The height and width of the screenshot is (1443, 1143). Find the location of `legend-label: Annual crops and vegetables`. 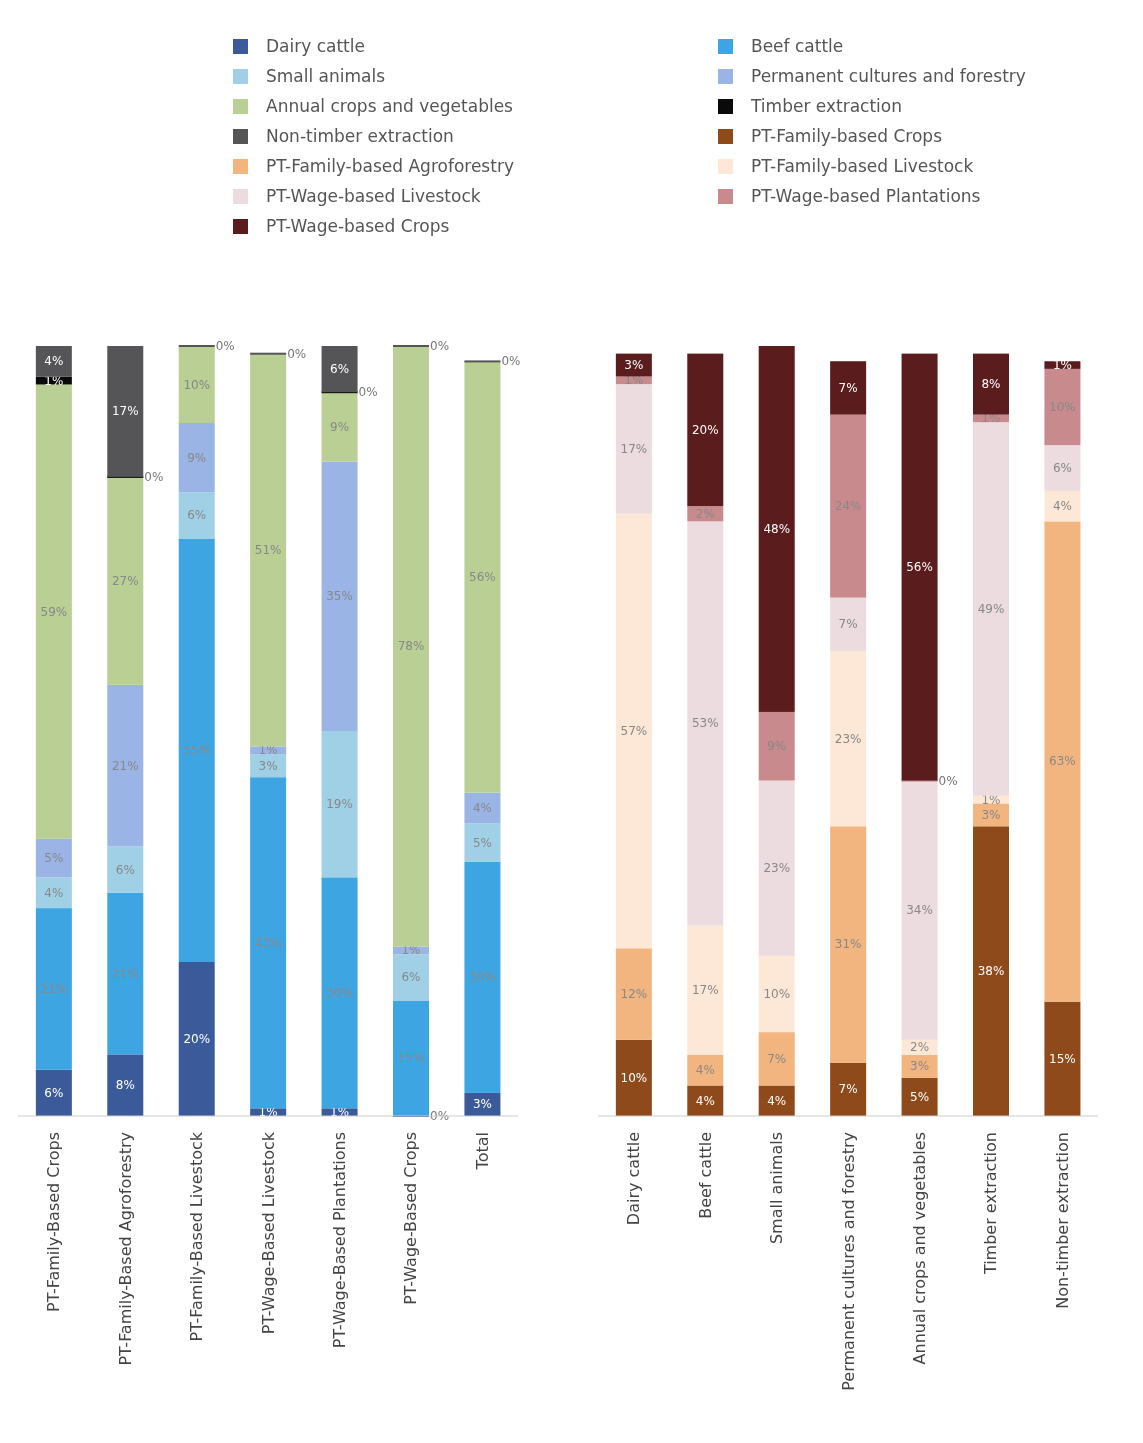

legend-label: Annual crops and vegetables is located at coordinates (389, 106).